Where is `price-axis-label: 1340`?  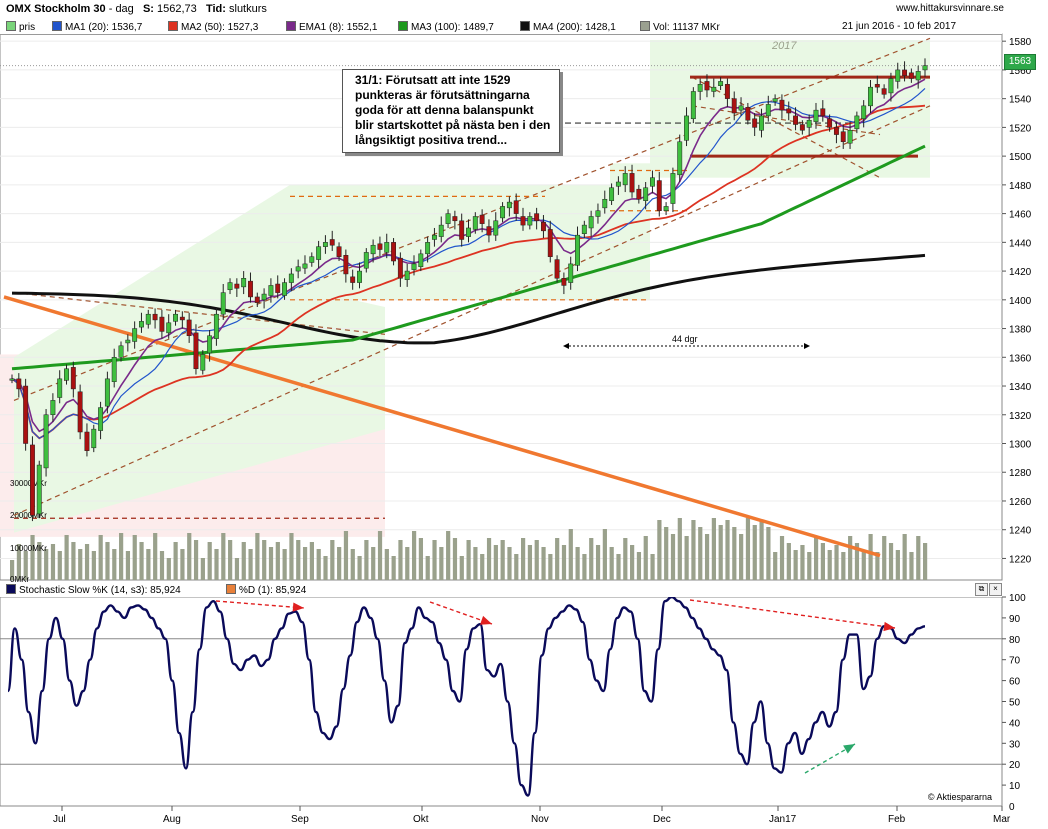 price-axis-label: 1340 is located at coordinates (1020, 387).